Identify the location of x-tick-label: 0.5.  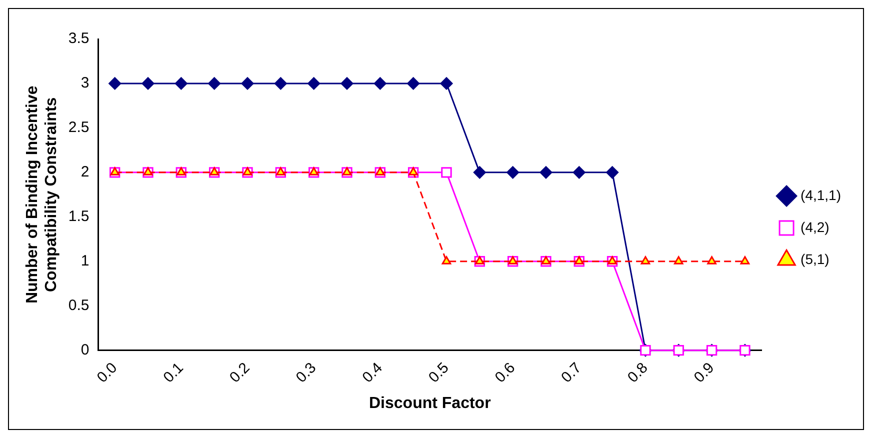
(438, 372).